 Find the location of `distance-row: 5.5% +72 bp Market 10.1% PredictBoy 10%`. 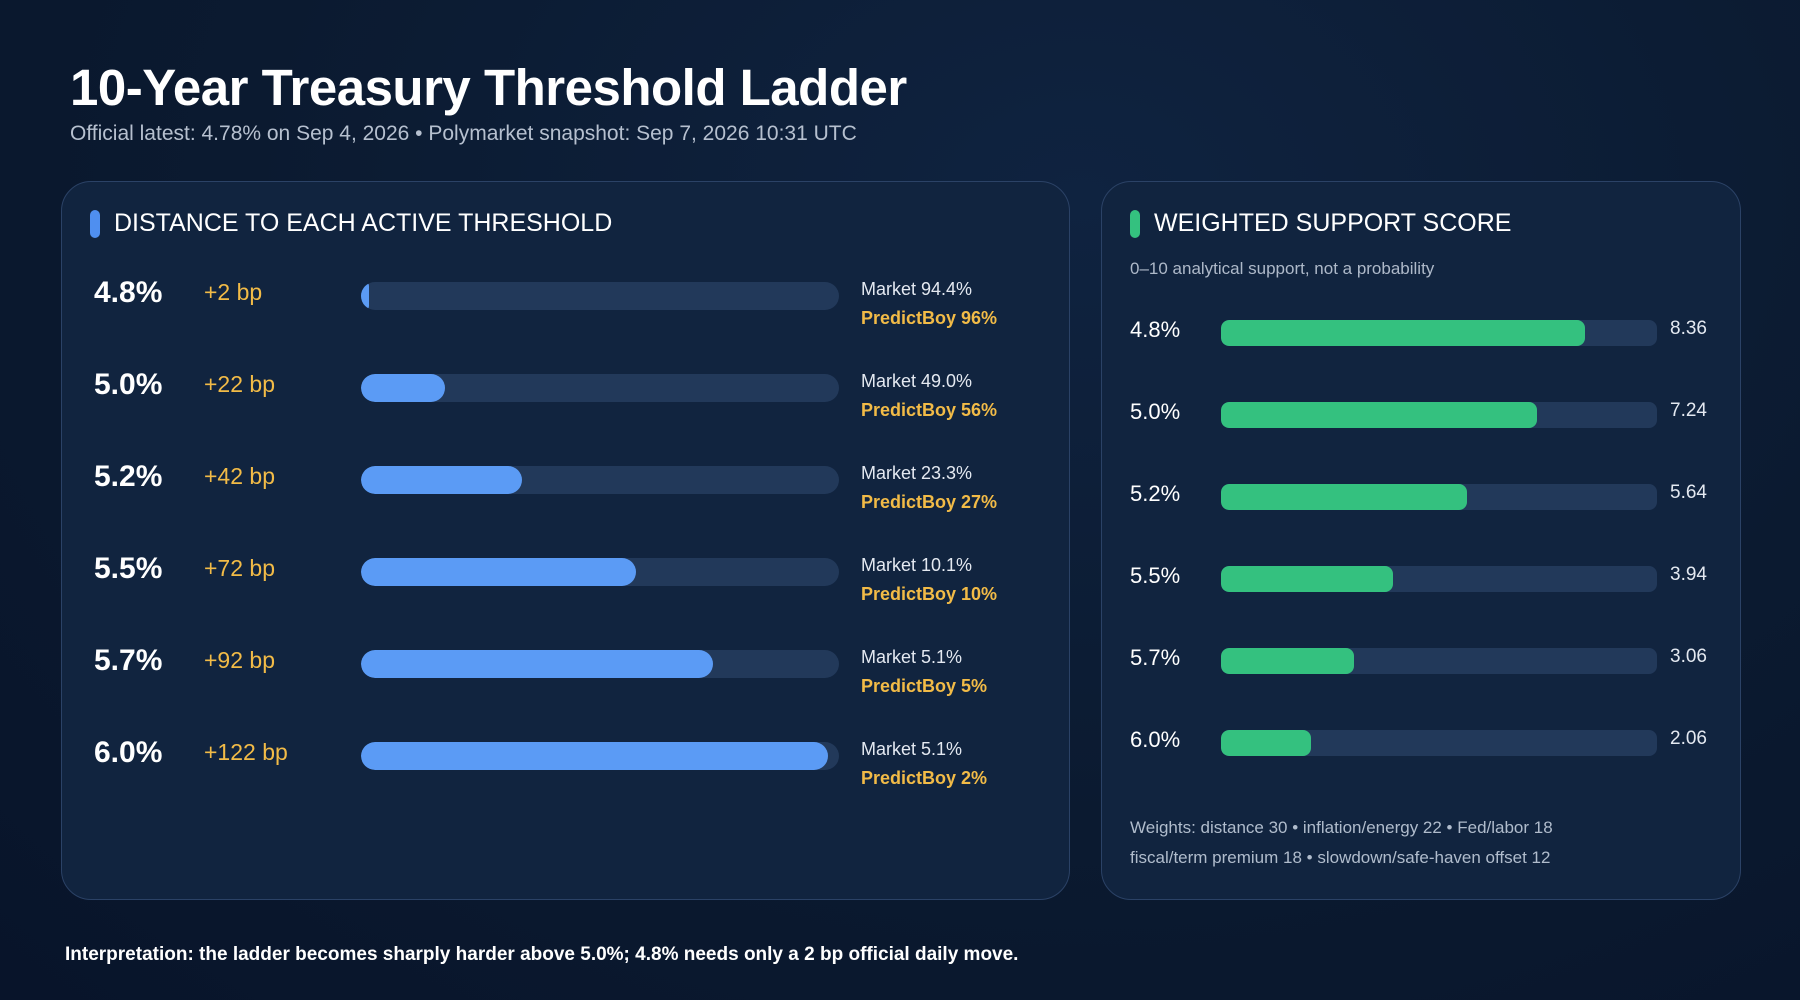

distance-row: 5.5% +72 bp Market 10.1% PredictBoy 10% is located at coordinates (565, 583).